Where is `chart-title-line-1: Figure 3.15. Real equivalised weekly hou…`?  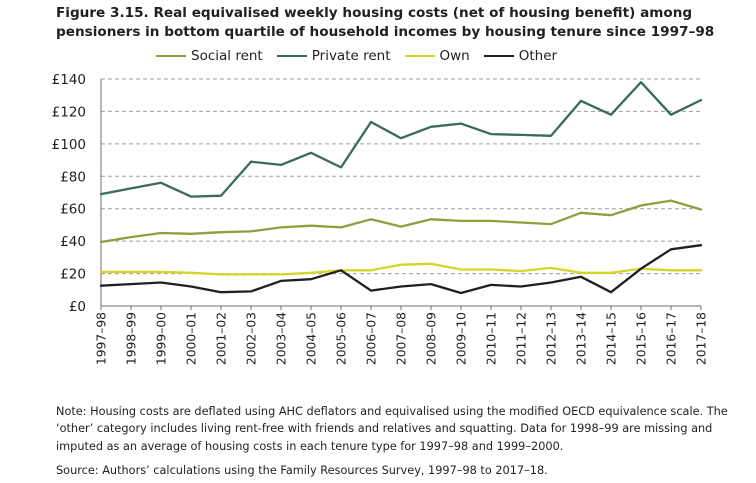 chart-title-line-1: Figure 3.15. Real equivalised weekly hou… is located at coordinates (374, 13).